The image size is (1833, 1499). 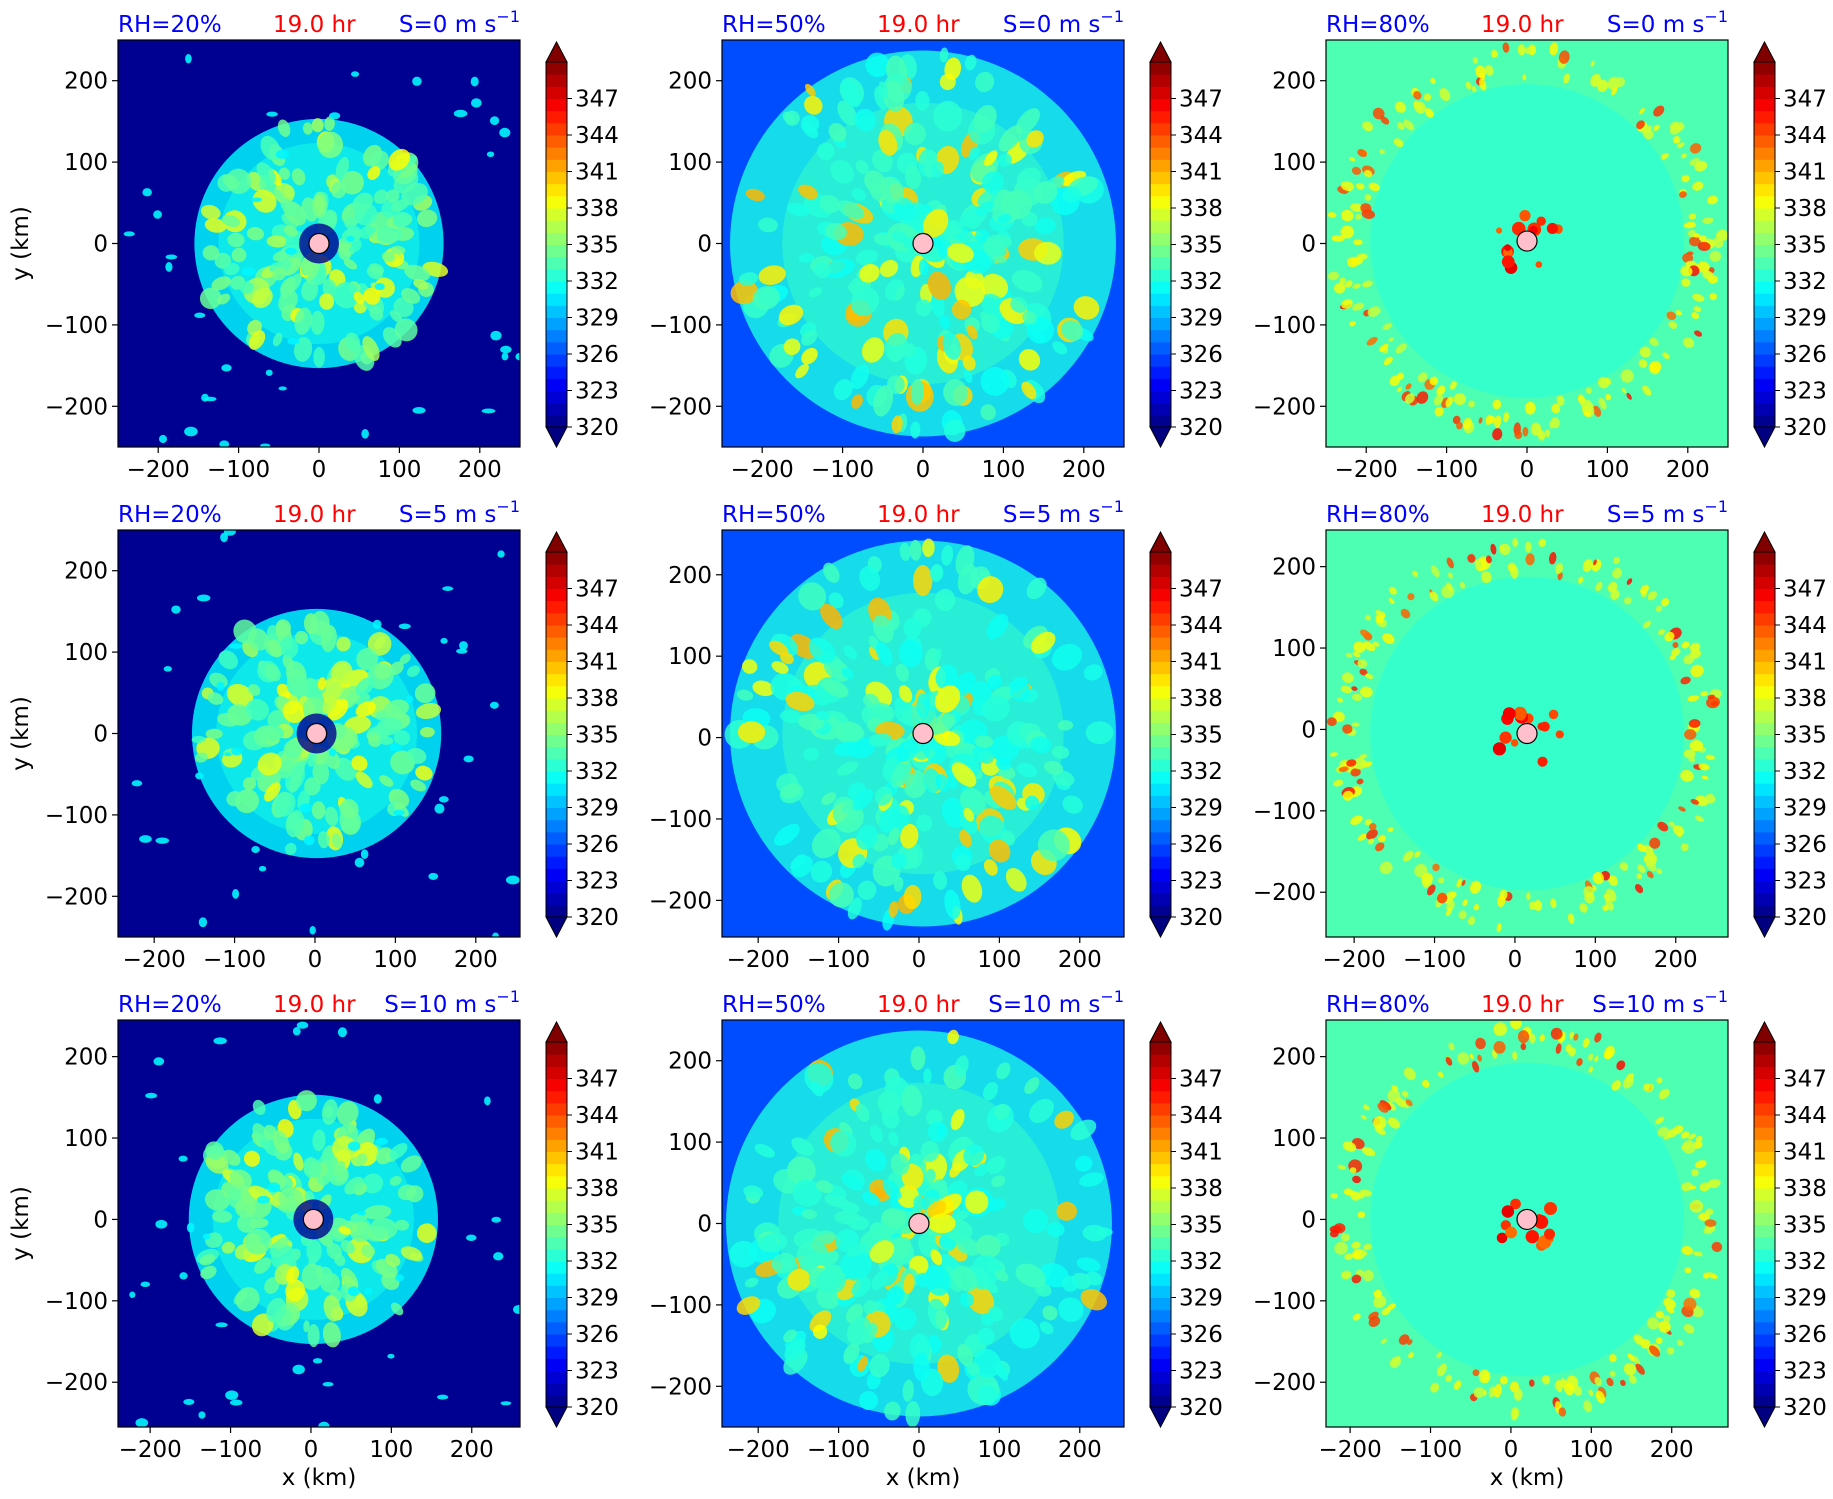 I want to click on y-tick-label: 200, so click(x=1294, y=568).